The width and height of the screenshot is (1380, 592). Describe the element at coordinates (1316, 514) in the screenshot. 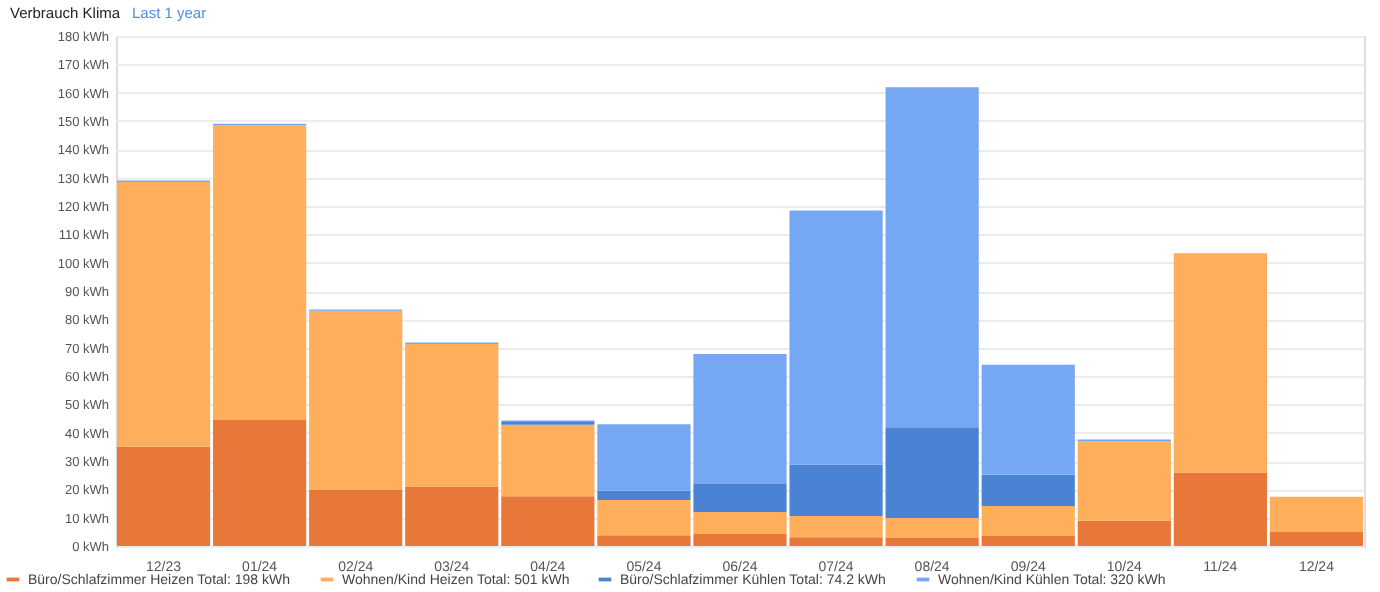

I see `bar` at that location.